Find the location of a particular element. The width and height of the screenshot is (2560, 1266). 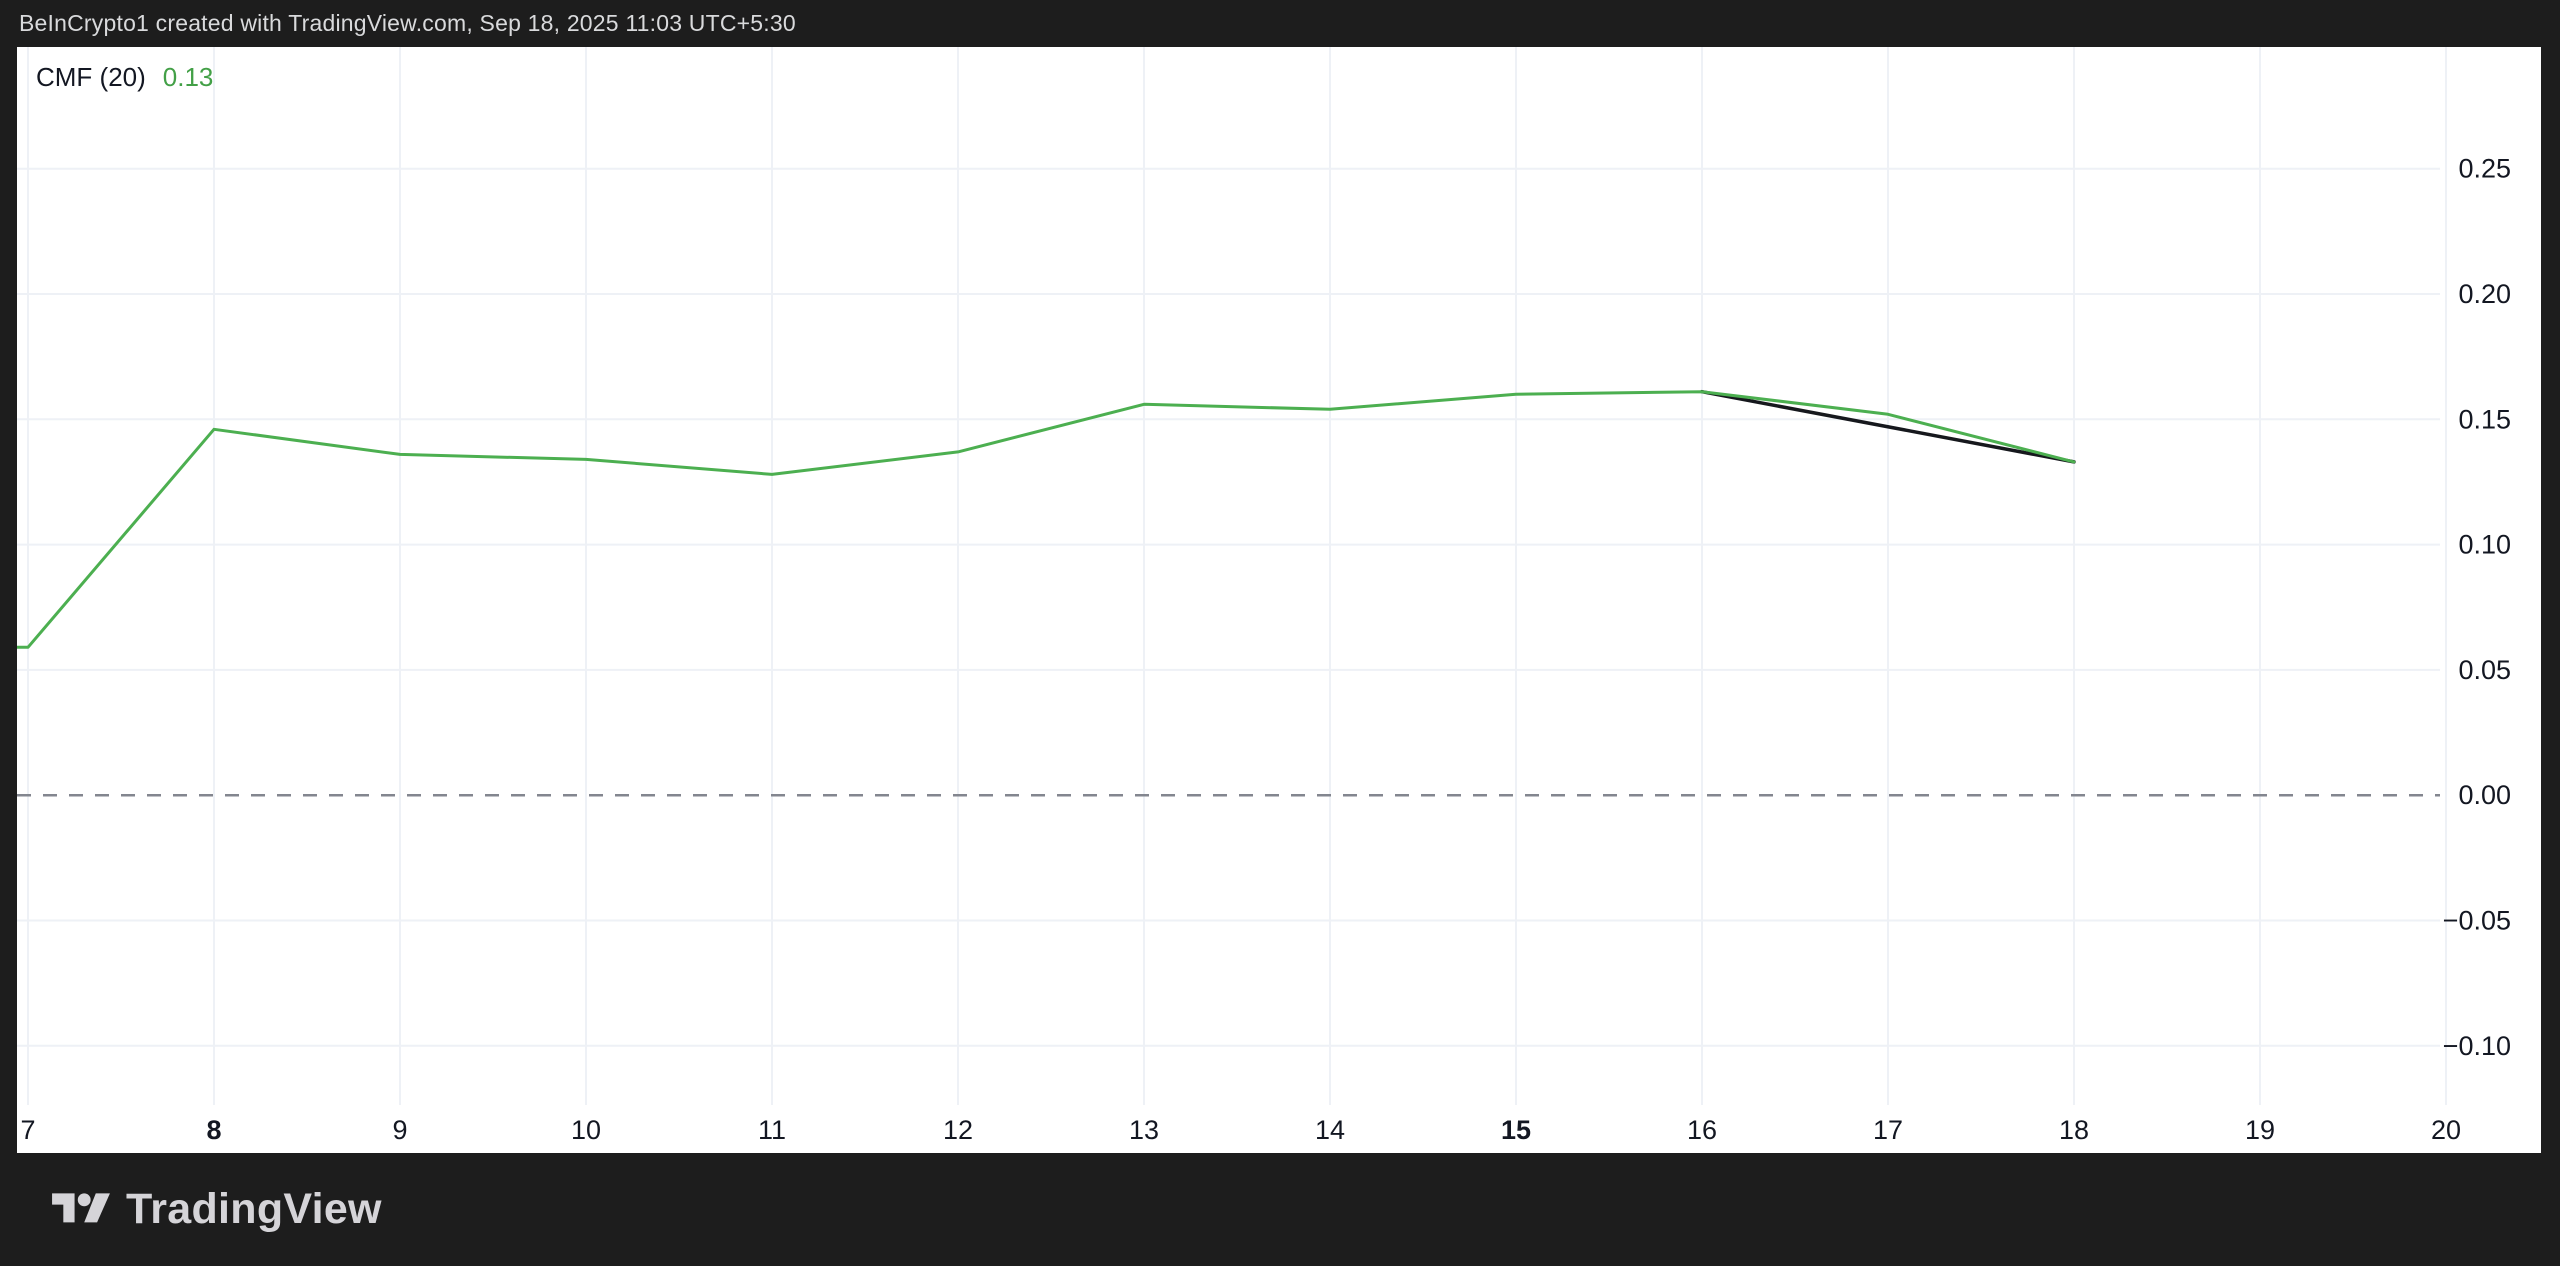

x-tick-label: 13 is located at coordinates (1144, 1130).